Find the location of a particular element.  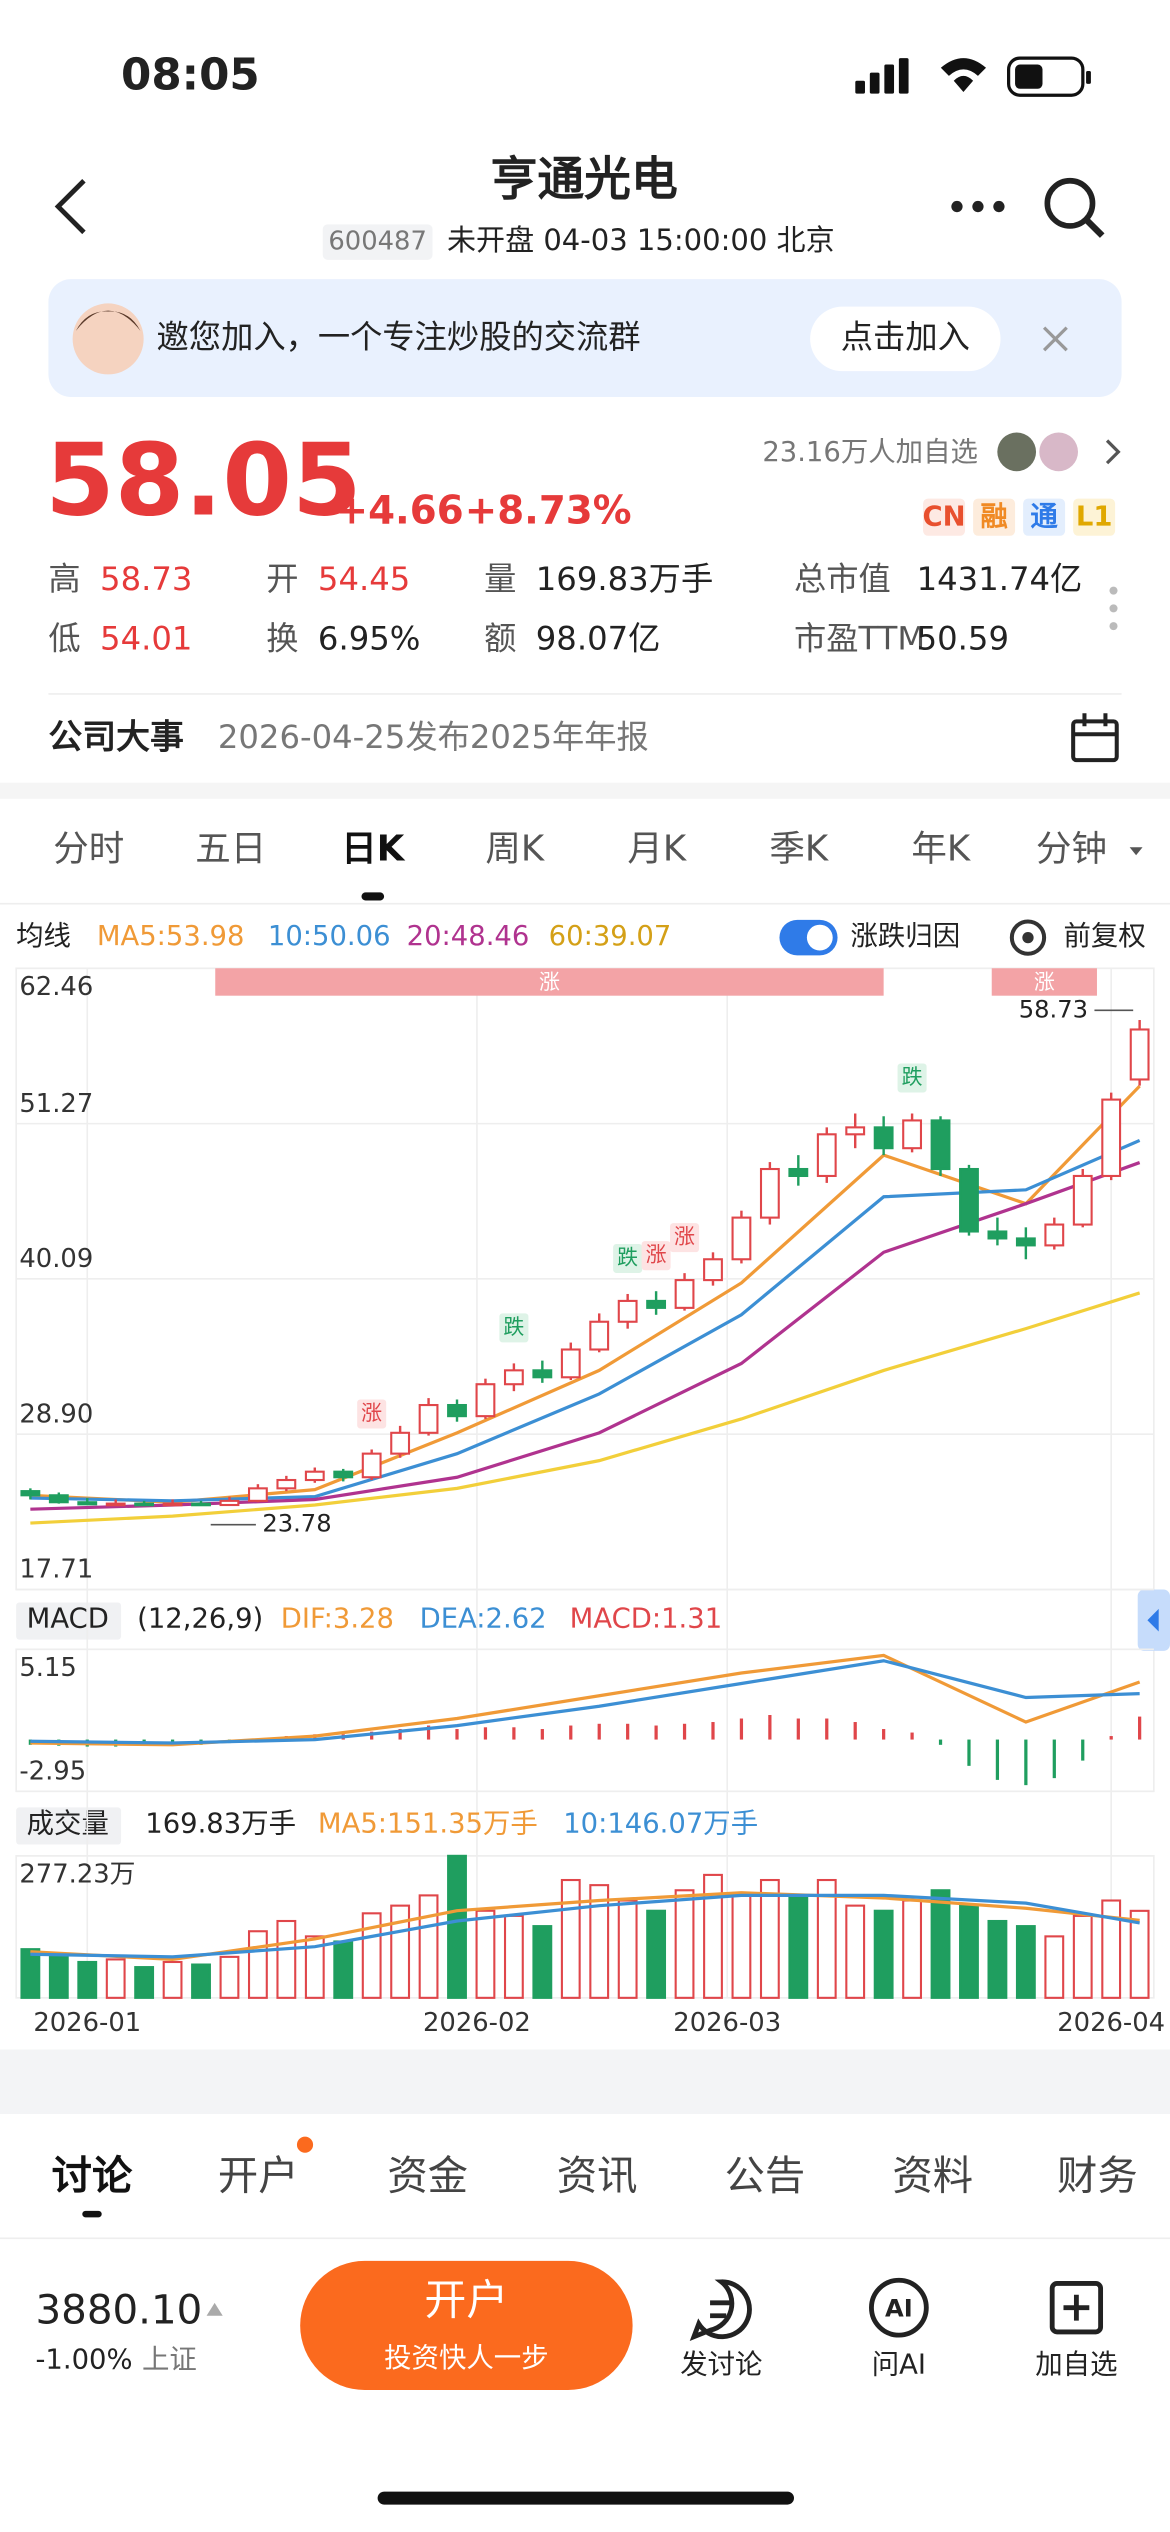

bottom-tab: 资金 is located at coordinates (427, 2176).